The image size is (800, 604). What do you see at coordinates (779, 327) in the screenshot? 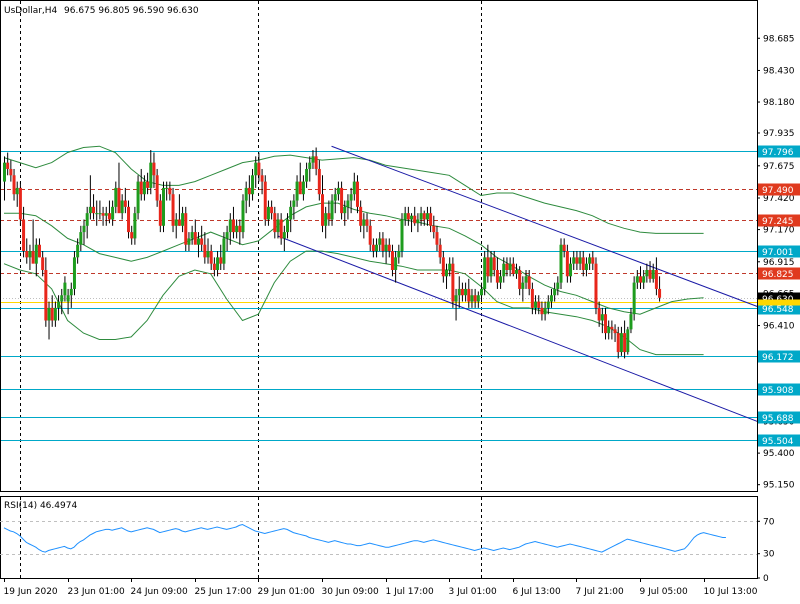
I see `price-tick-label: 96.410` at bounding box center [779, 327].